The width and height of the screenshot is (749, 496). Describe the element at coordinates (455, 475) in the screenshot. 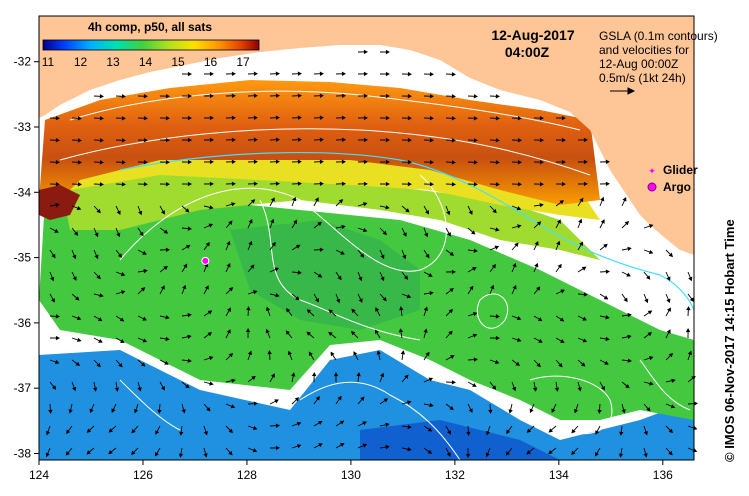

I see `x-tick-label: 132` at that location.